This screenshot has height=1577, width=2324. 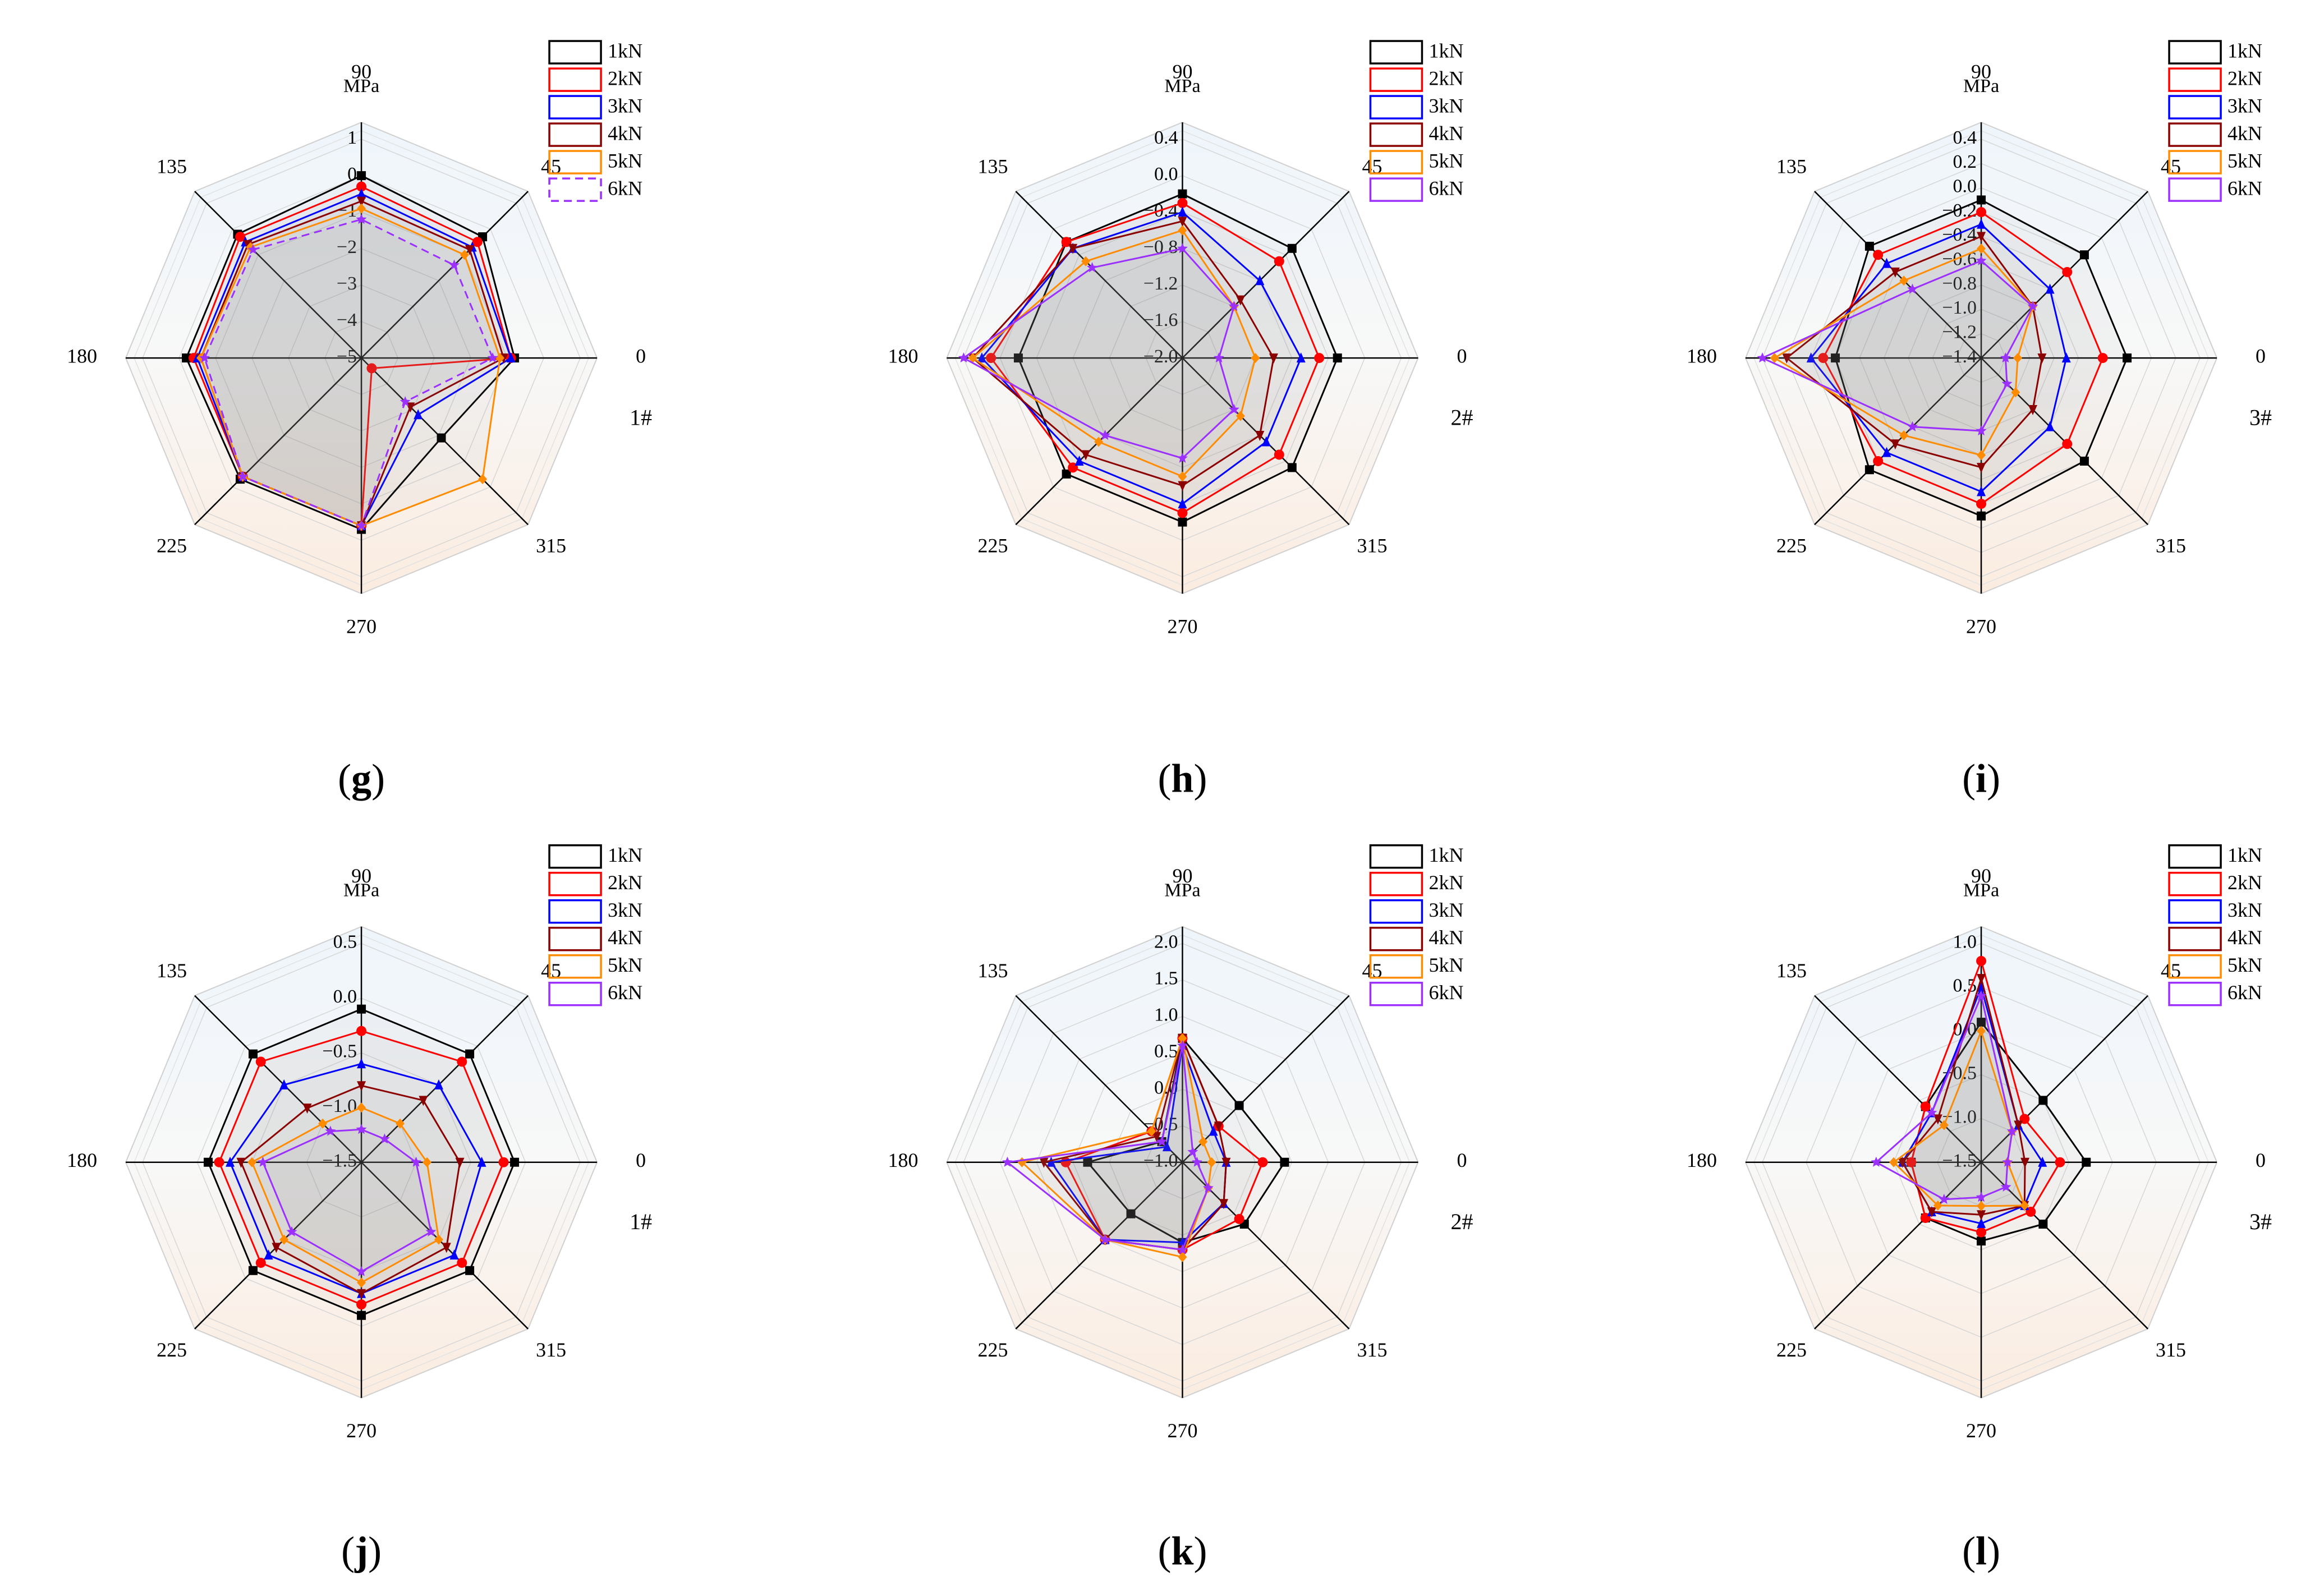 I want to click on angle-label-90: 90, so click(x=1981, y=876).